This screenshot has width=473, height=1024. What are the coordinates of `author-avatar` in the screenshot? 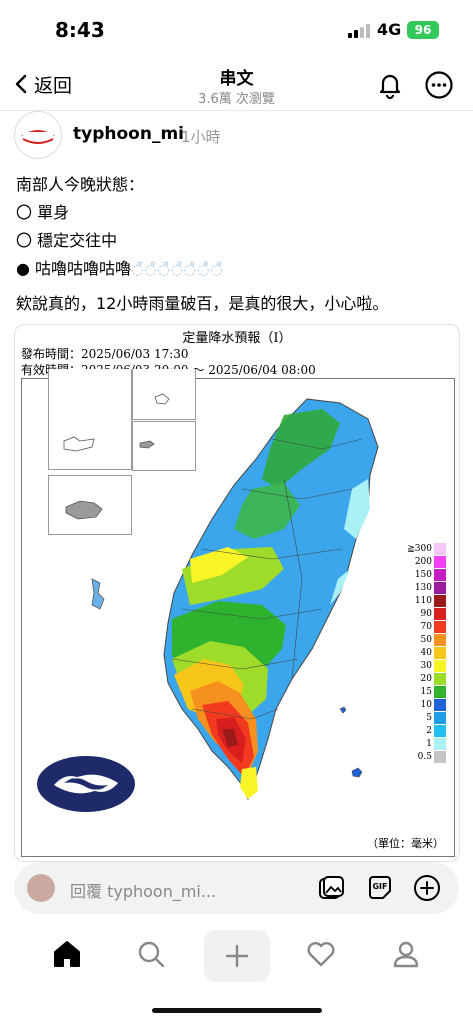 It's located at (38, 135).